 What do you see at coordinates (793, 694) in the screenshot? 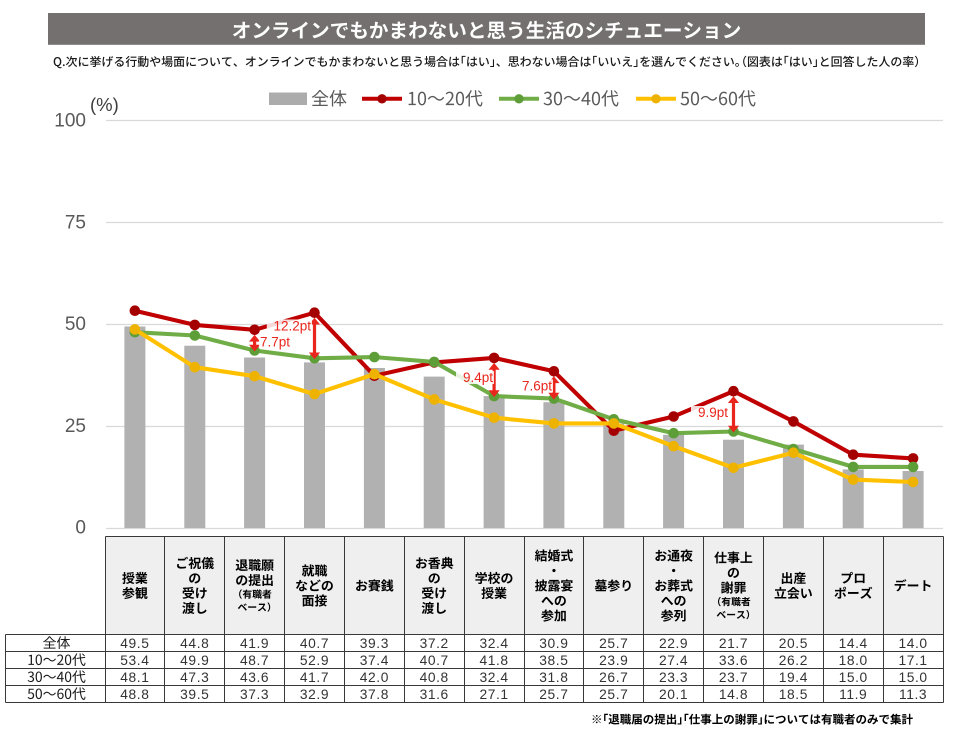
I see `svg-text: 18.5` at bounding box center [793, 694].